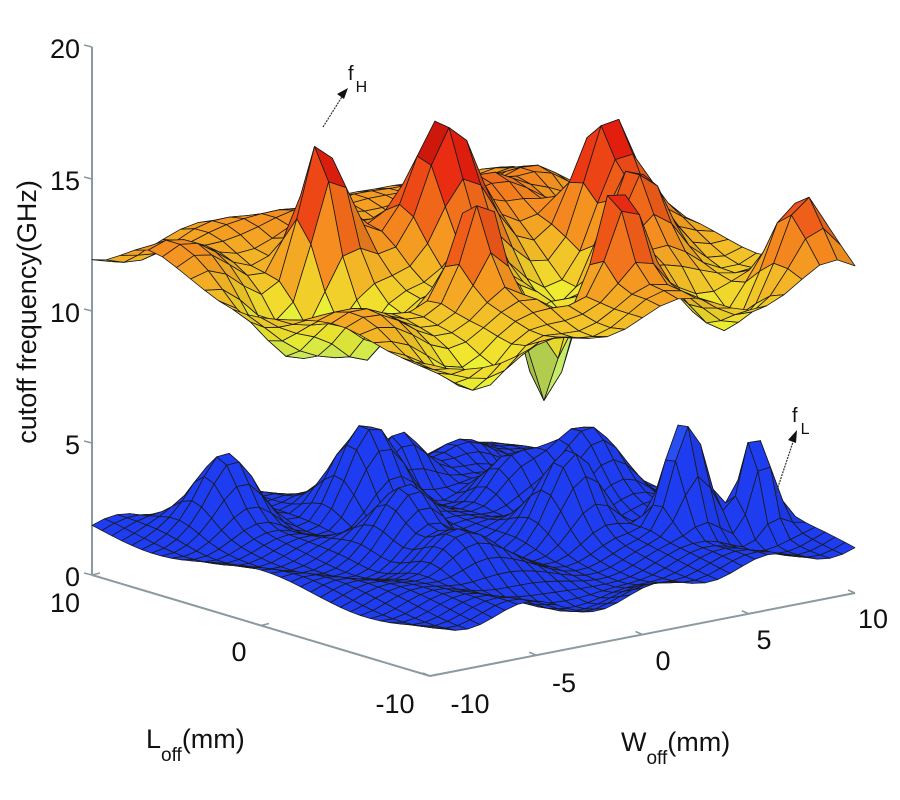 Image resolution: width=900 pixels, height=800 pixels. What do you see at coordinates (27, 312) in the screenshot?
I see `z-axis-title: cutoff frequency(GHz)` at bounding box center [27, 312].